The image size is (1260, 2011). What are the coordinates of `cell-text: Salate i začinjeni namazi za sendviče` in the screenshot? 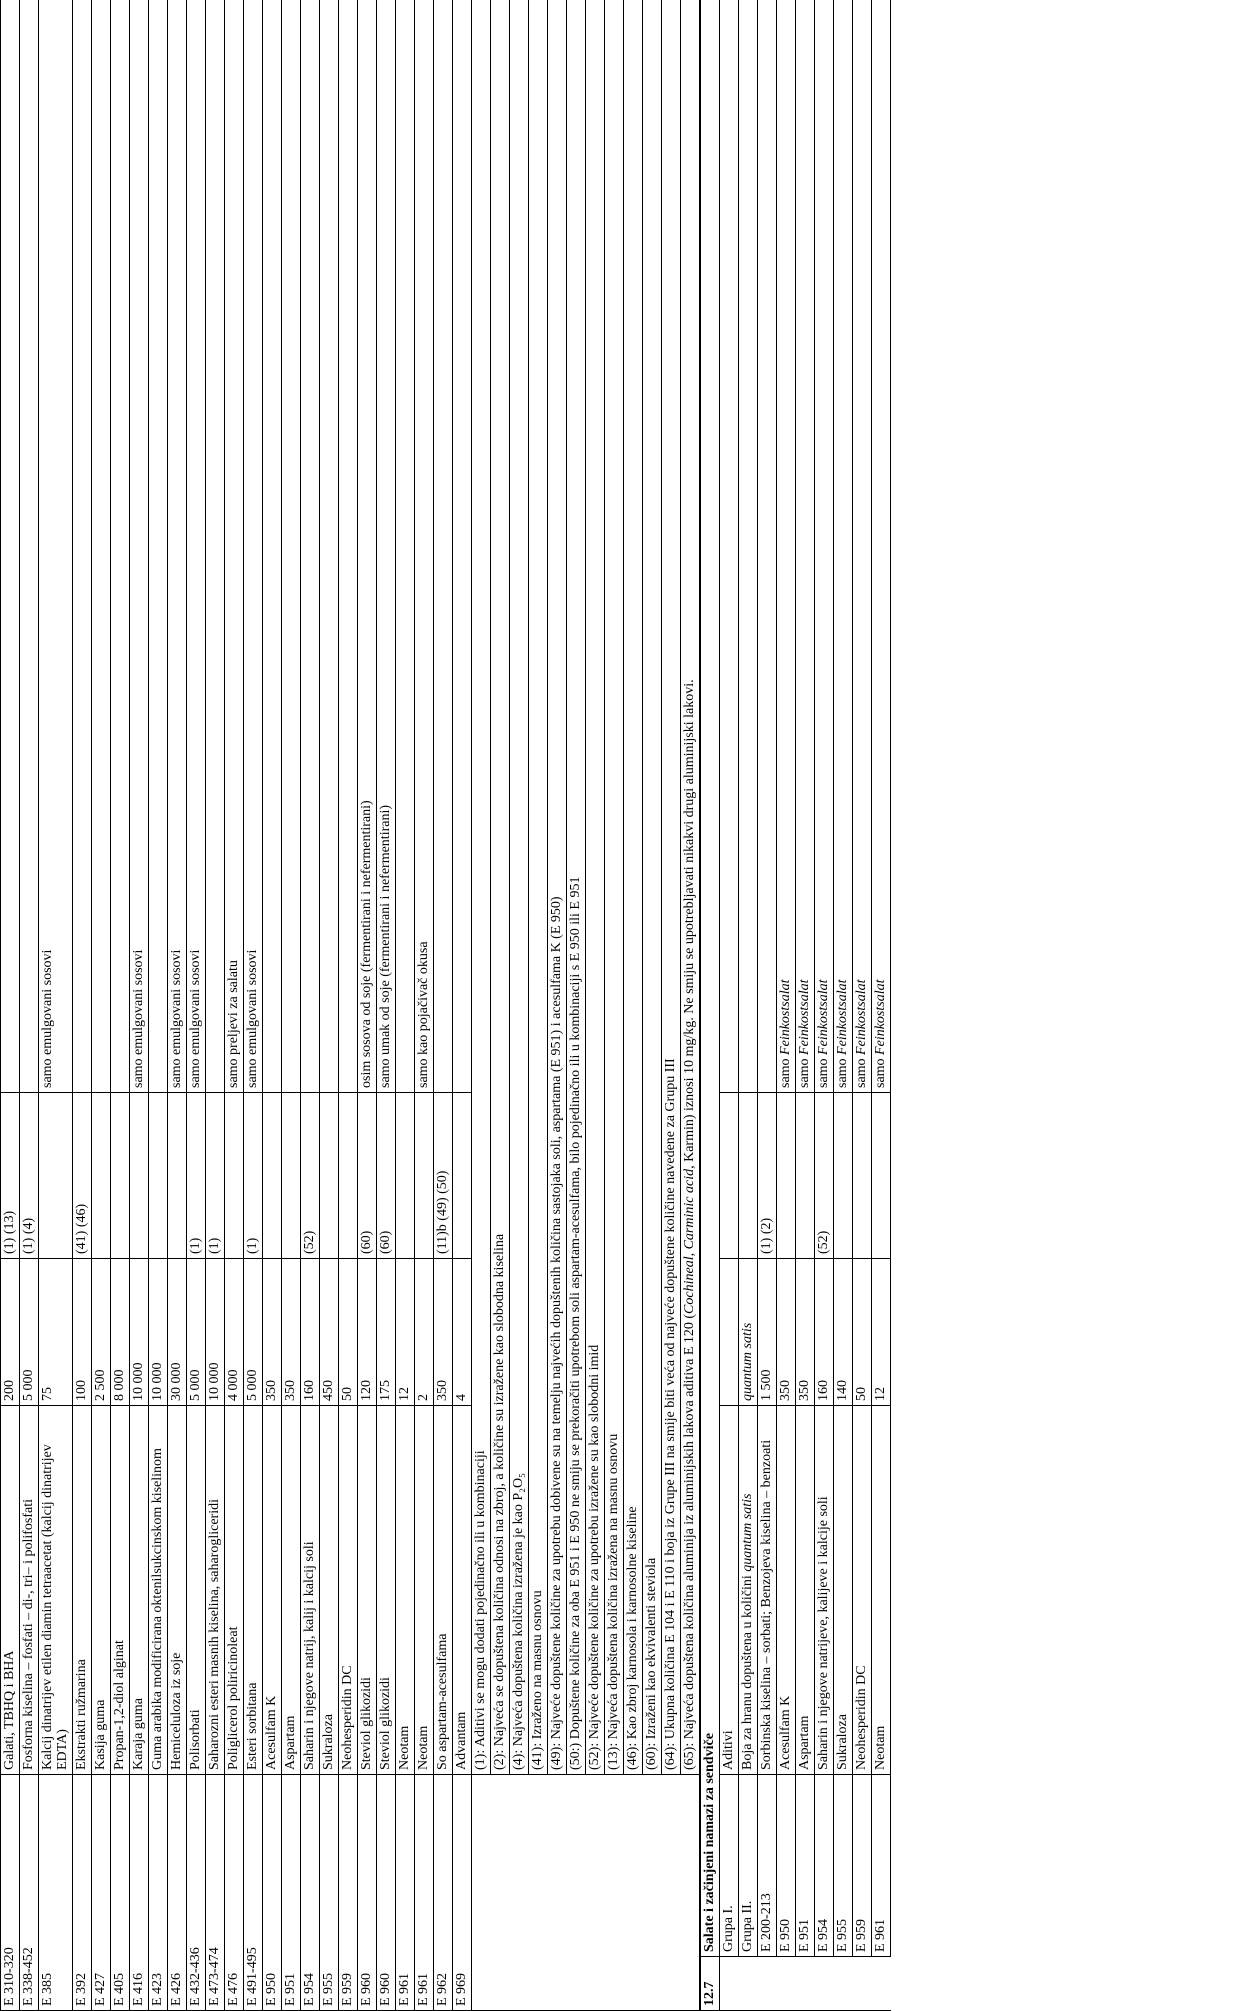 It's located at (709, 1842).